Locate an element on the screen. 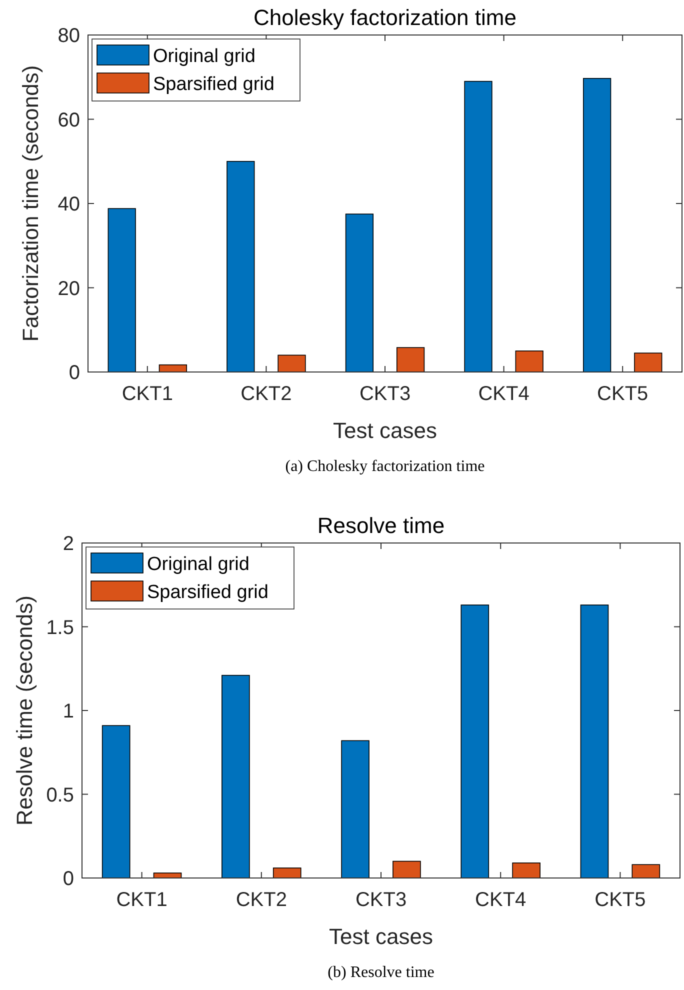  y-tick-label: 1.5 is located at coordinates (60, 627).